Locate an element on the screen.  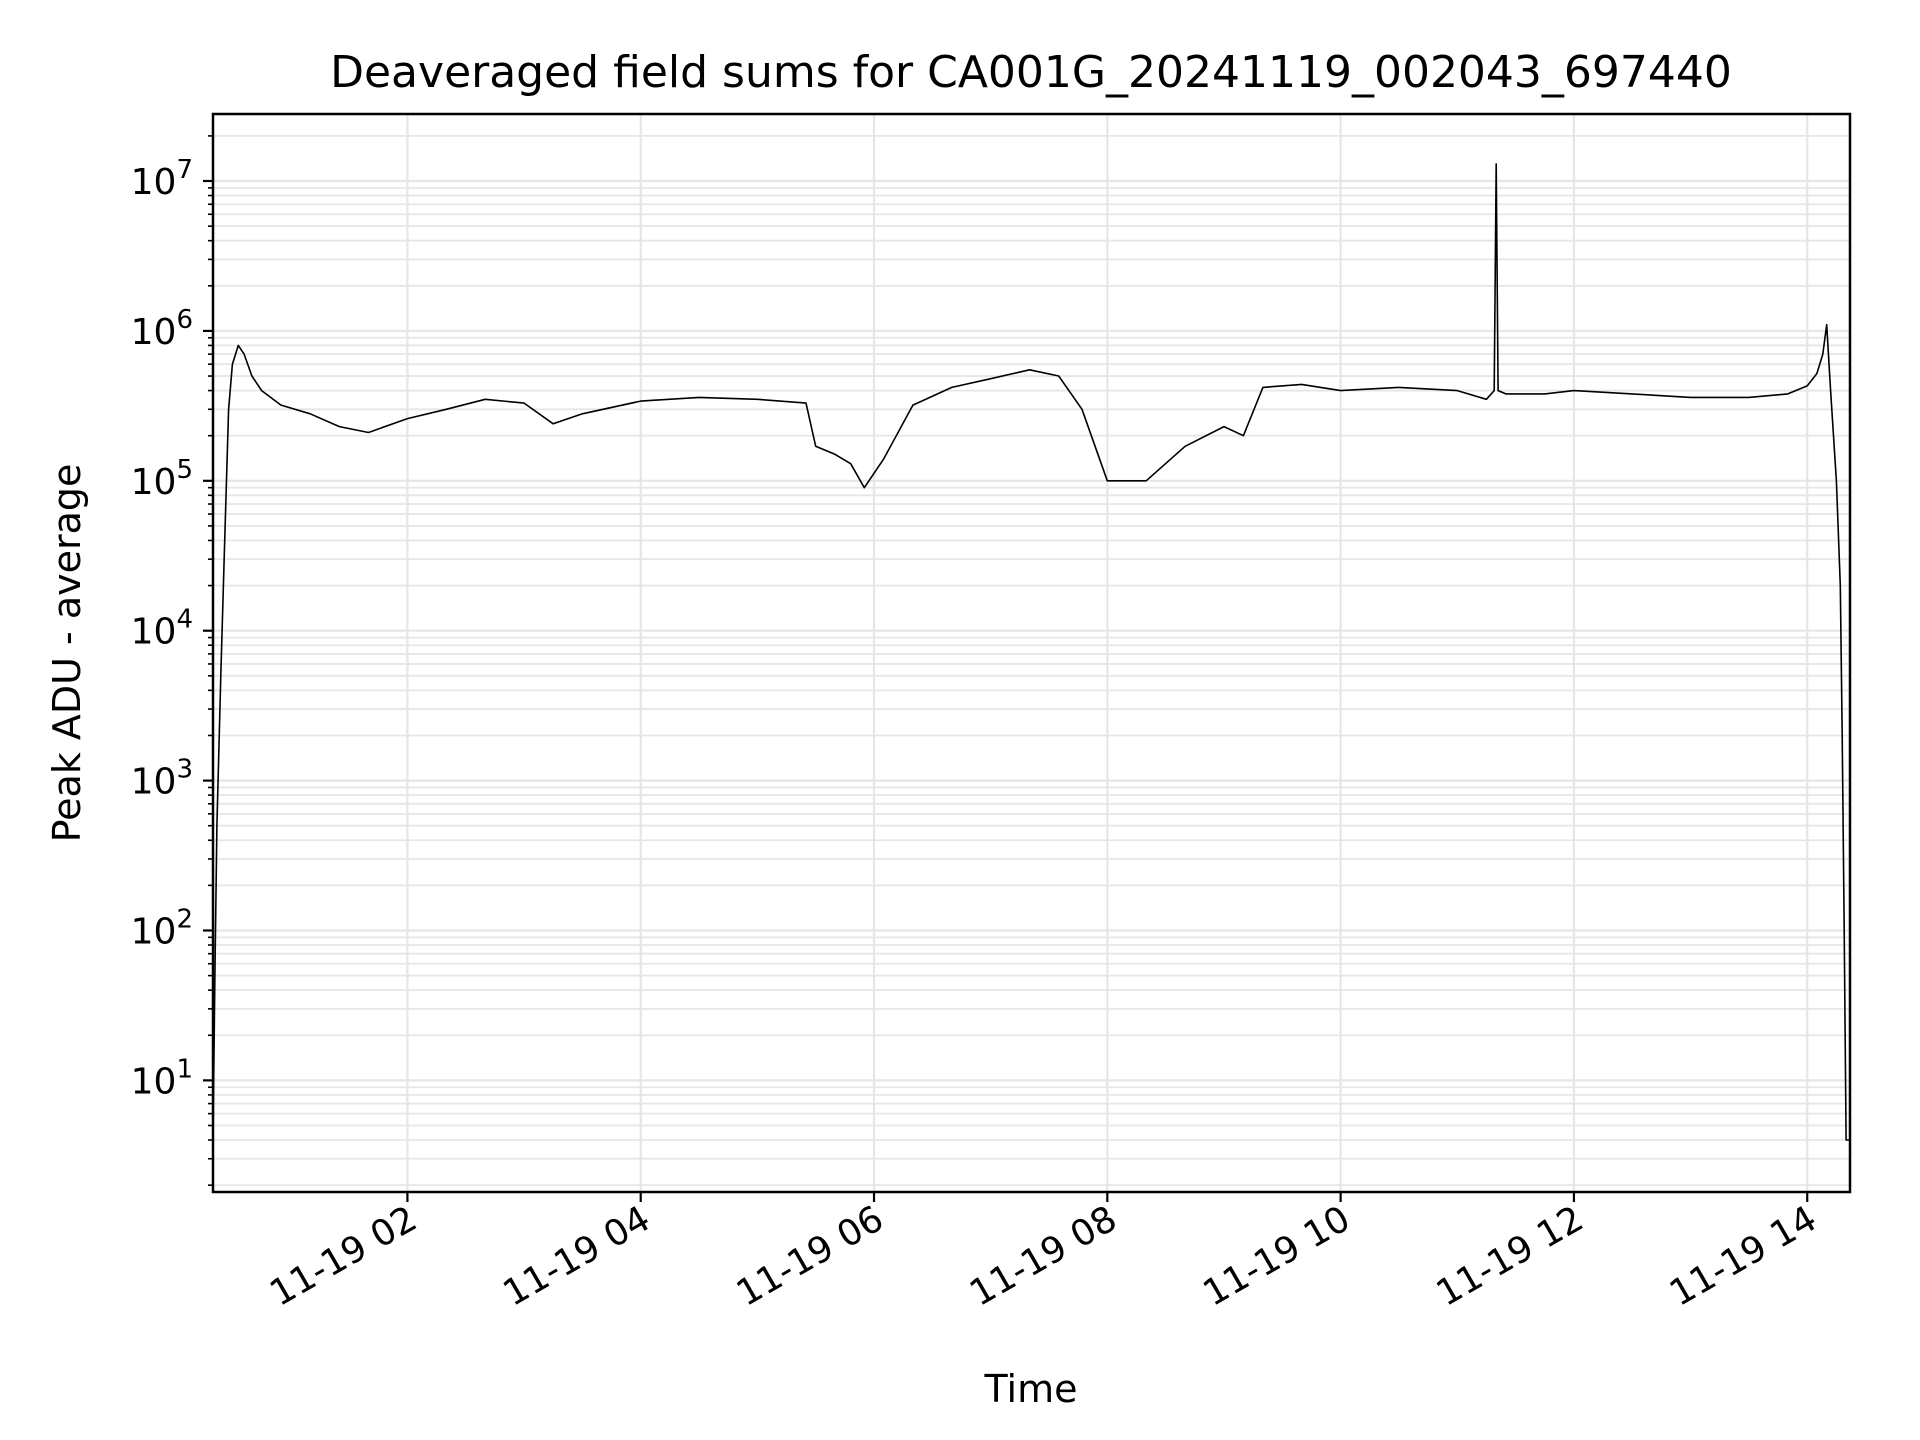
y-tick-label: 10³ is located at coordinates (162, 779).